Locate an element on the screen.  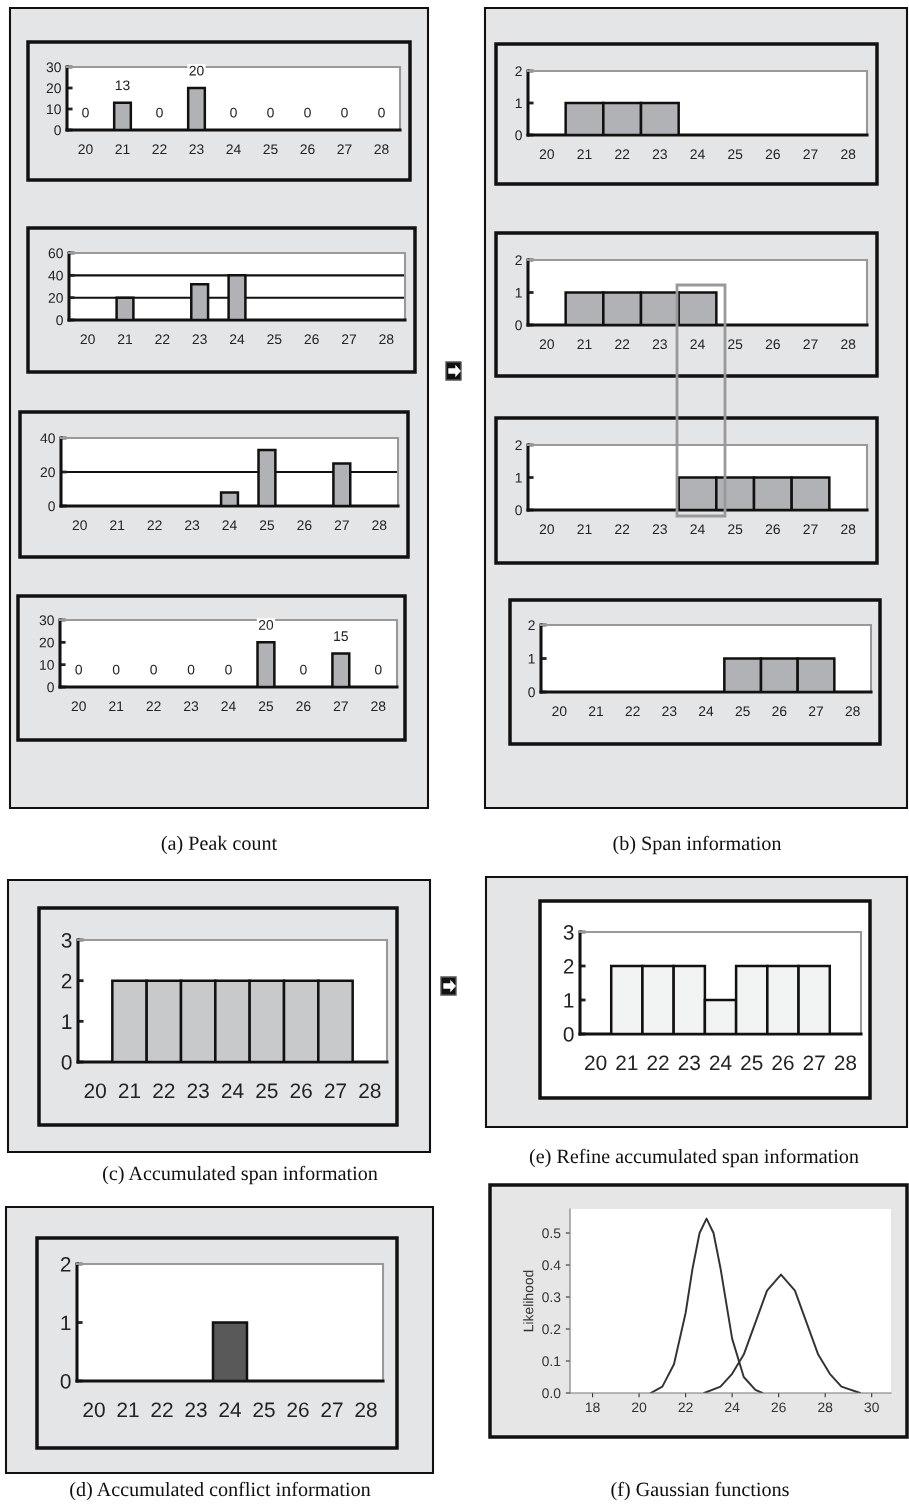
y-tick-label: 0.2 is located at coordinates (551, 1329).